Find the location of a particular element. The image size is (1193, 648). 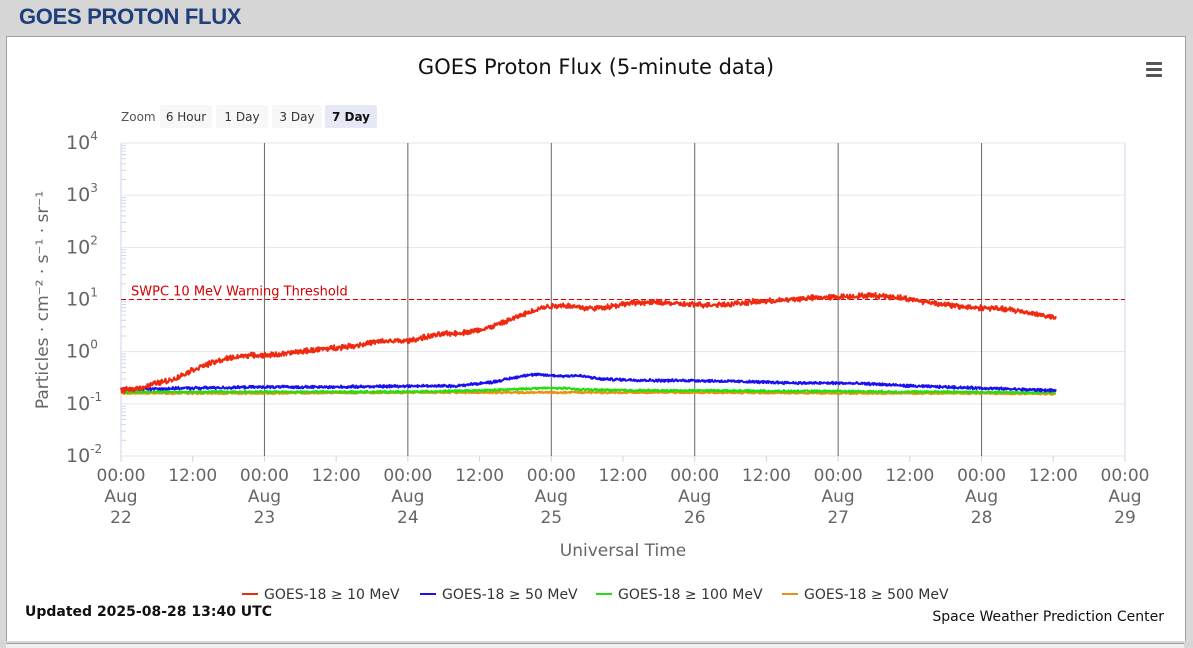

y-tick-label: 10⁻² is located at coordinates (84, 454).